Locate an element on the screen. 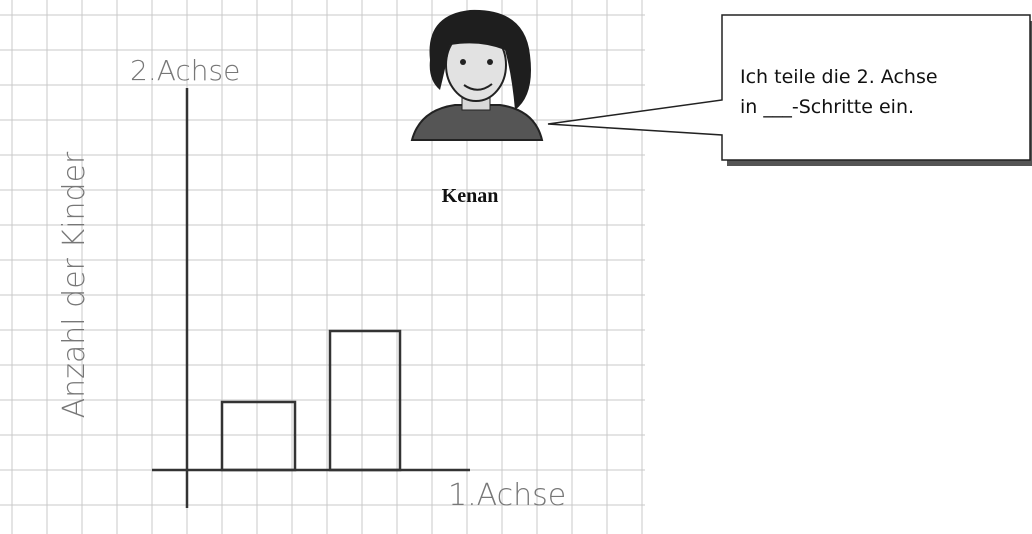 The width and height of the screenshot is (1032, 534). bubble-text: in ___-Schritte ein. is located at coordinates (827, 107).